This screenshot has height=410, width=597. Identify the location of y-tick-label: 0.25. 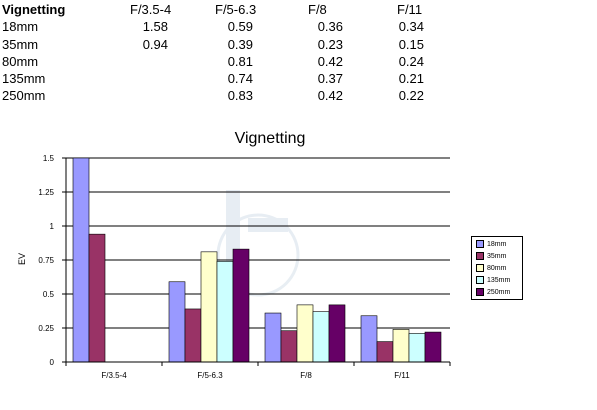
(46, 328).